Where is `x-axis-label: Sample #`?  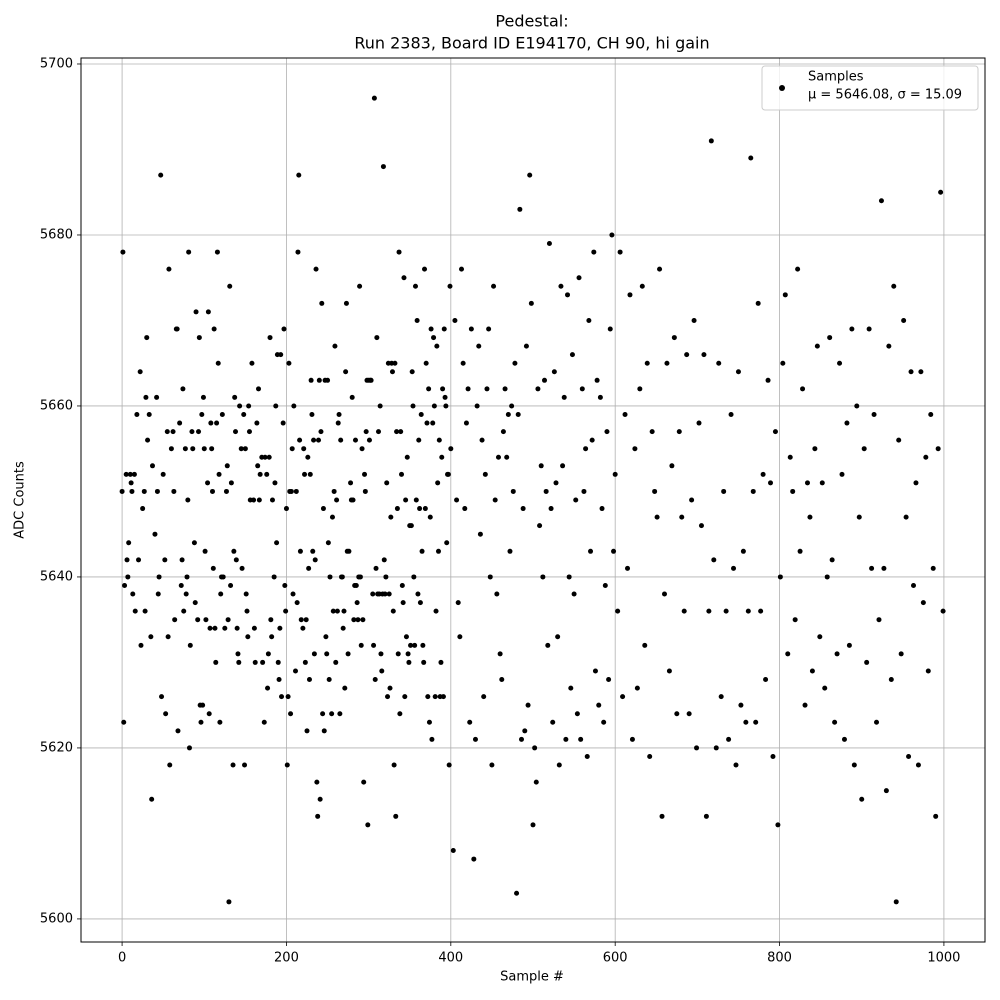
x-axis-label: Sample # is located at coordinates (532, 977).